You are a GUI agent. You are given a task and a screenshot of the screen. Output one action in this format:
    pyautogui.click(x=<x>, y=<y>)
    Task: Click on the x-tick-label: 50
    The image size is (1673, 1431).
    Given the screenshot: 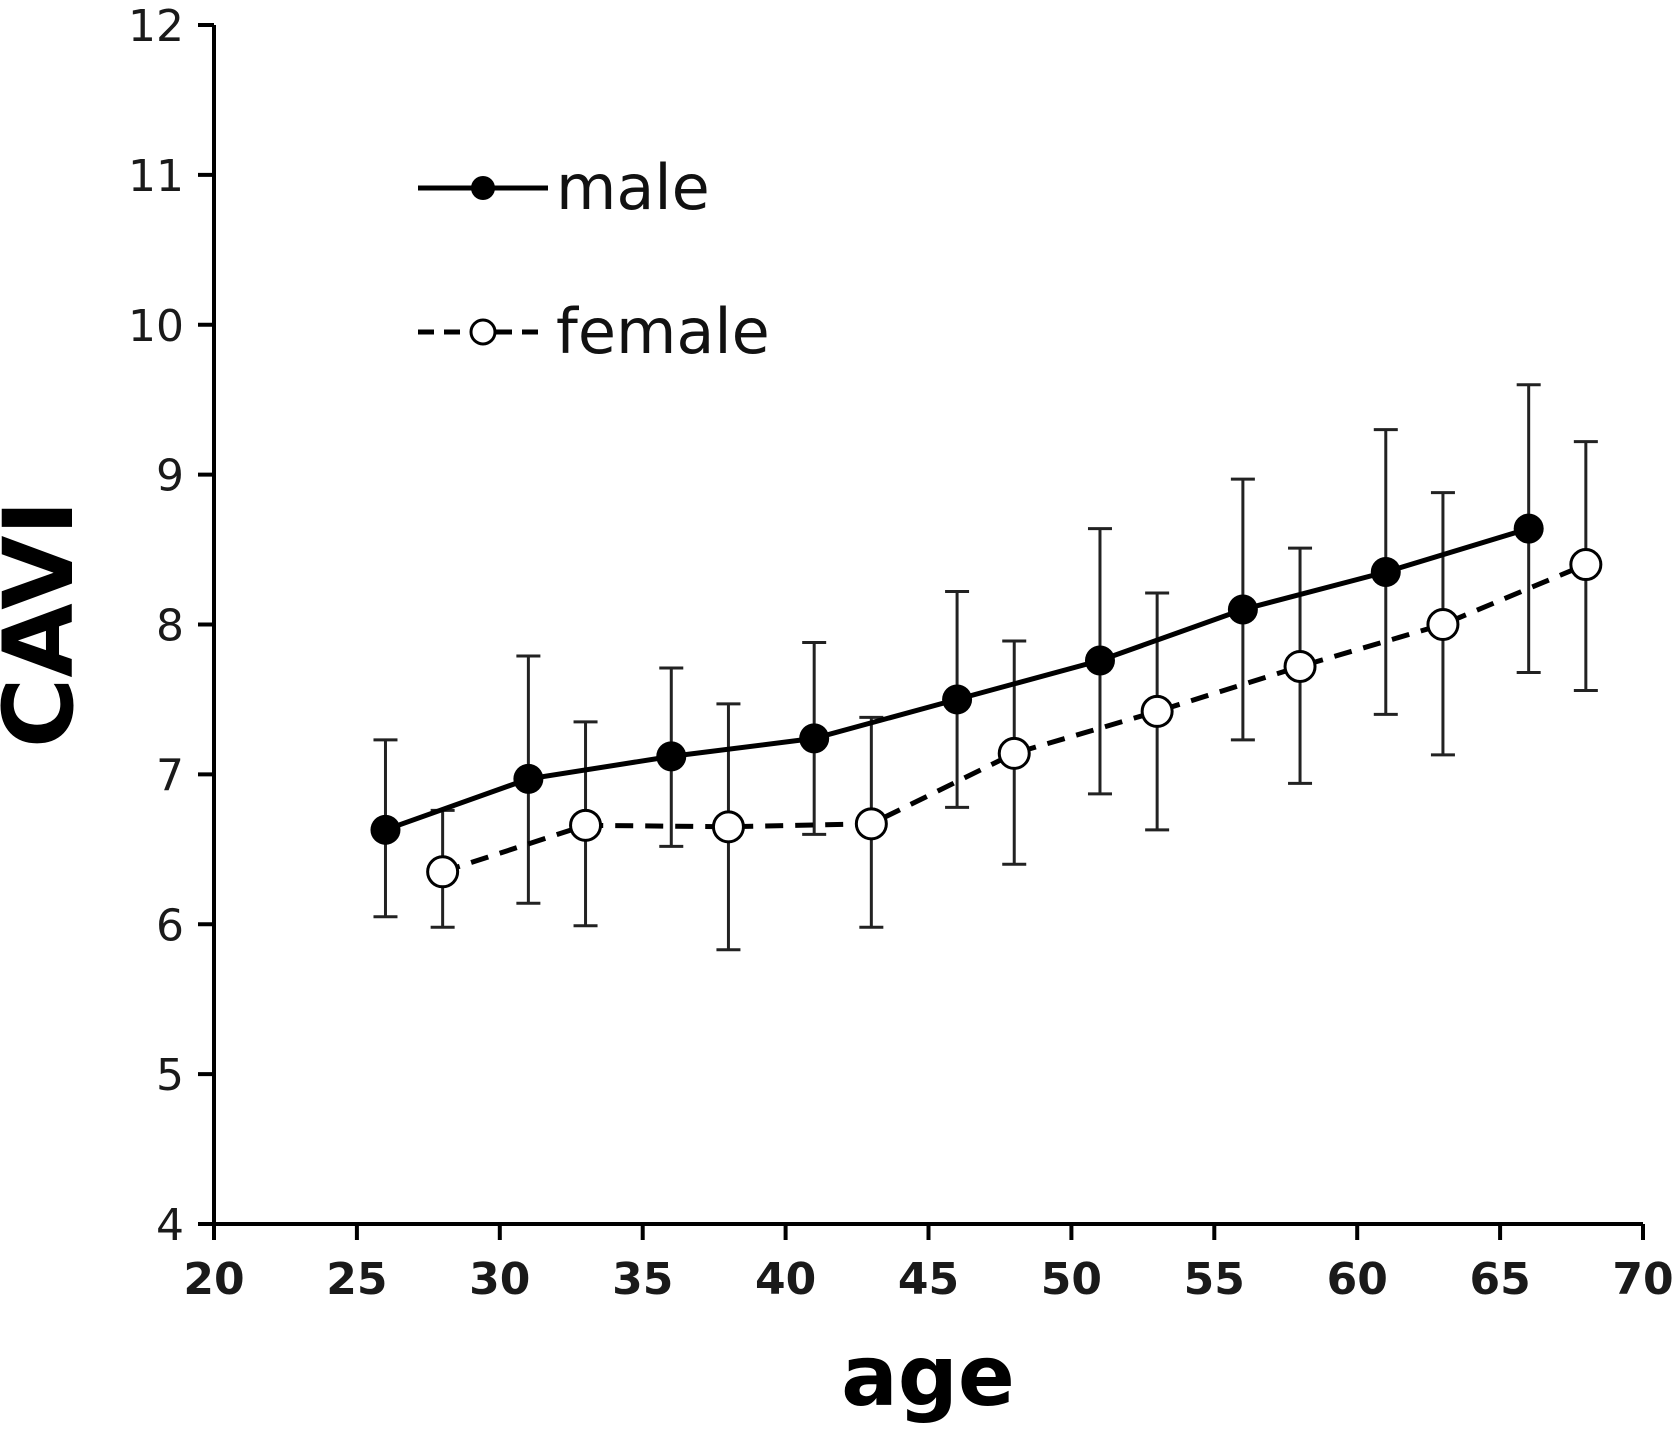 What is the action you would take?
    pyautogui.click(x=1071, y=1279)
    